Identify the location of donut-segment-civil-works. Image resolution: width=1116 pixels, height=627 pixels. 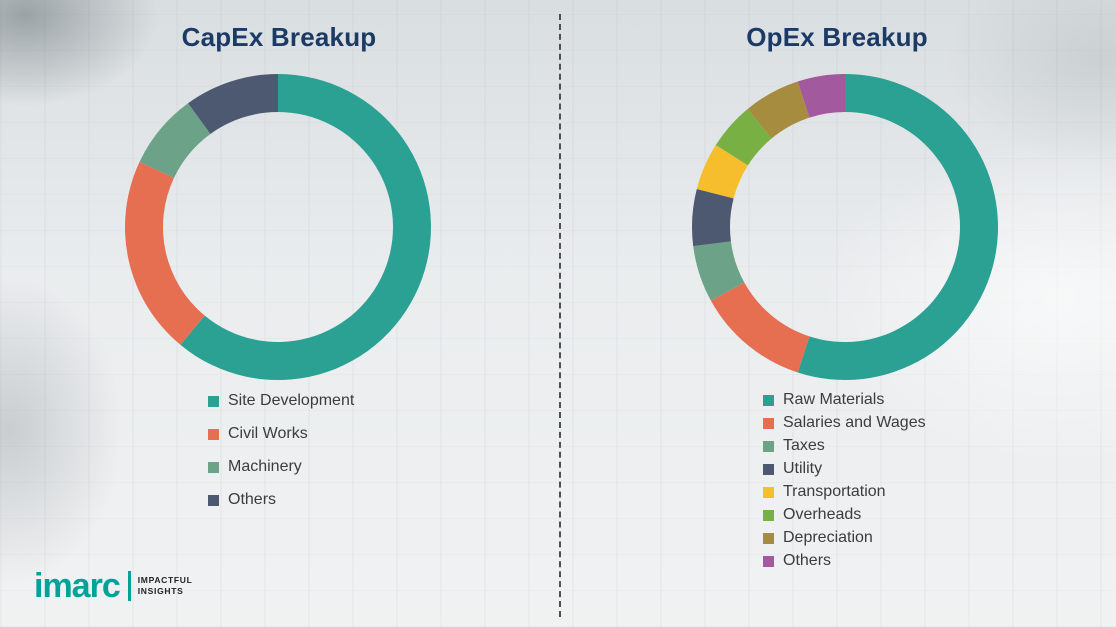
(164, 253).